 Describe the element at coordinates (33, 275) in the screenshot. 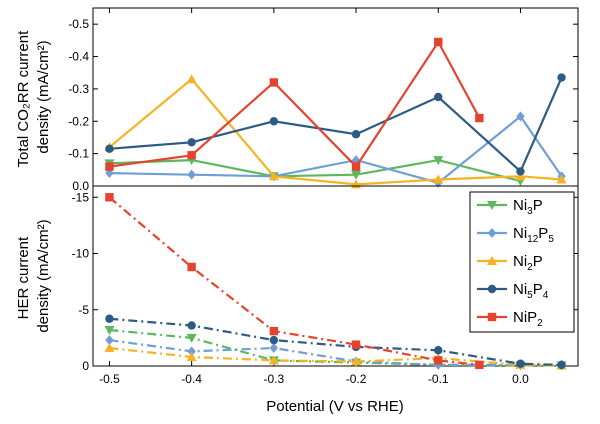

I see `bottom-y-axis-title: HER current density (mA/cm²)` at that location.